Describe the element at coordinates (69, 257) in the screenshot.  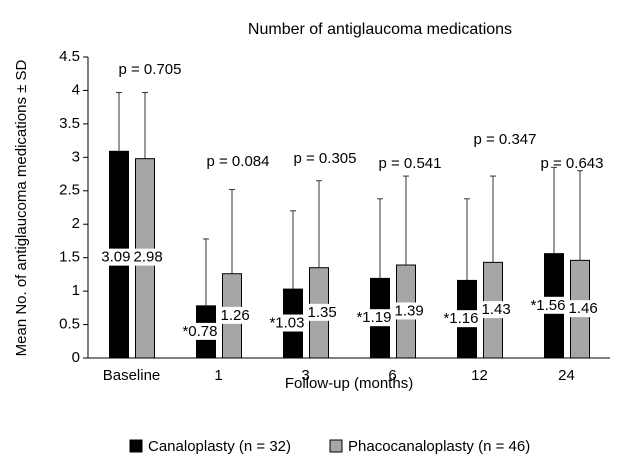
I see `y-tick-label: 1.5` at that location.